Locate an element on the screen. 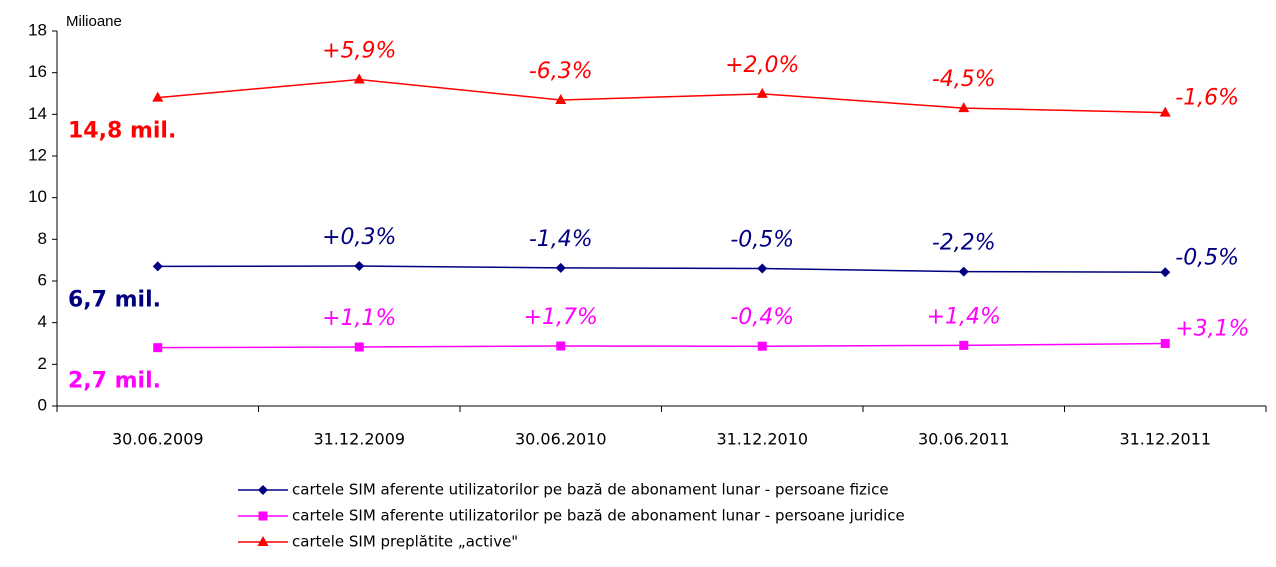 The width and height of the screenshot is (1276, 567). x-tick-label: 31.12.2009 is located at coordinates (359, 439).